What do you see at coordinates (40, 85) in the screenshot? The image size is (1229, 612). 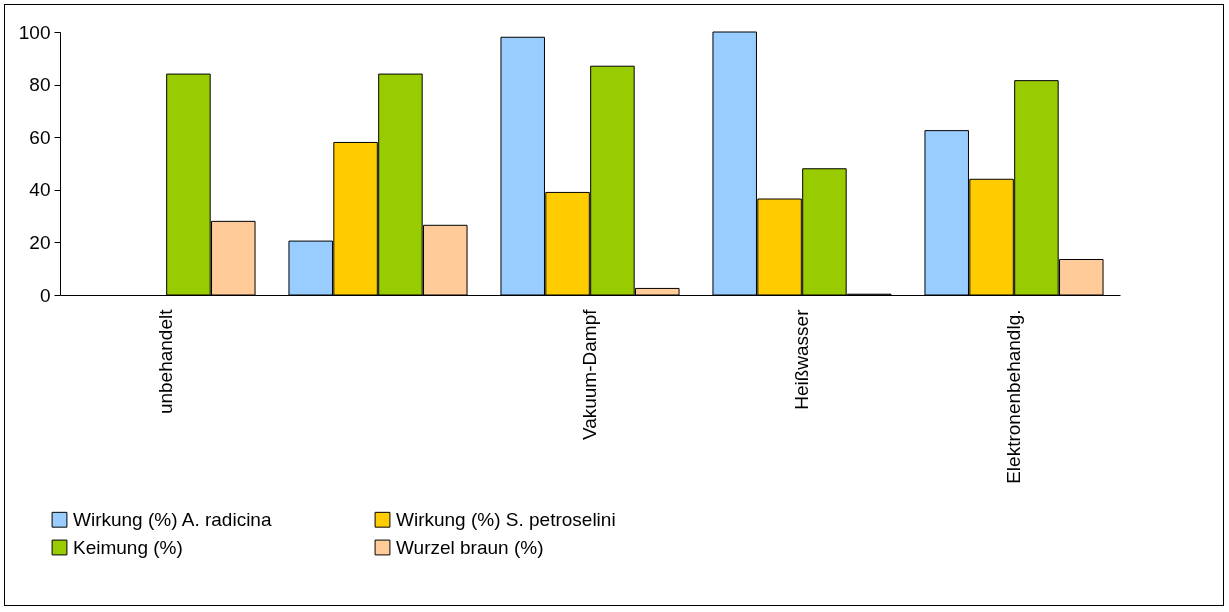 I see `y-tick-label: 80` at bounding box center [40, 85].